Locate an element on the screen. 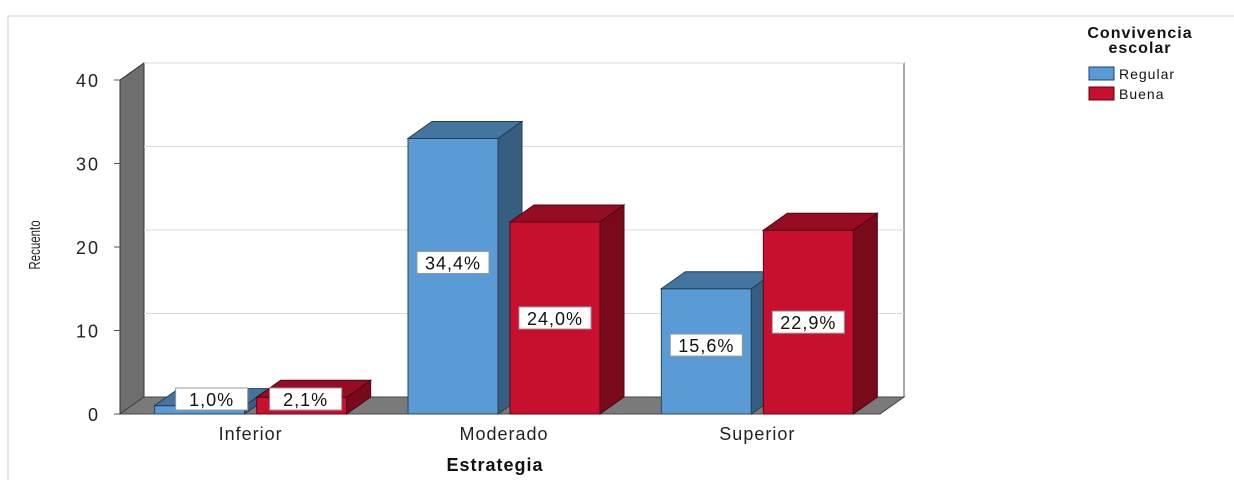 The width and height of the screenshot is (1234, 480). x-category-label: Inferior is located at coordinates (251, 434).